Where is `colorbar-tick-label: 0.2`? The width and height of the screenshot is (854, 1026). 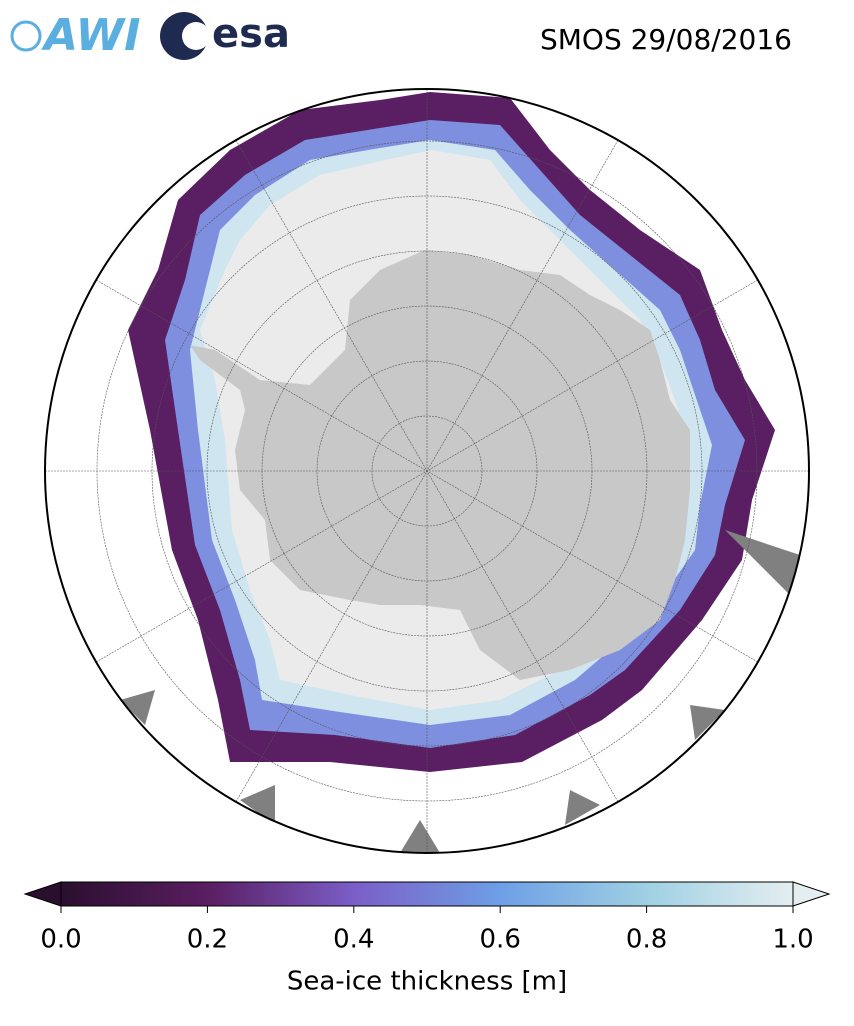
colorbar-tick-label: 0.2 is located at coordinates (207, 940).